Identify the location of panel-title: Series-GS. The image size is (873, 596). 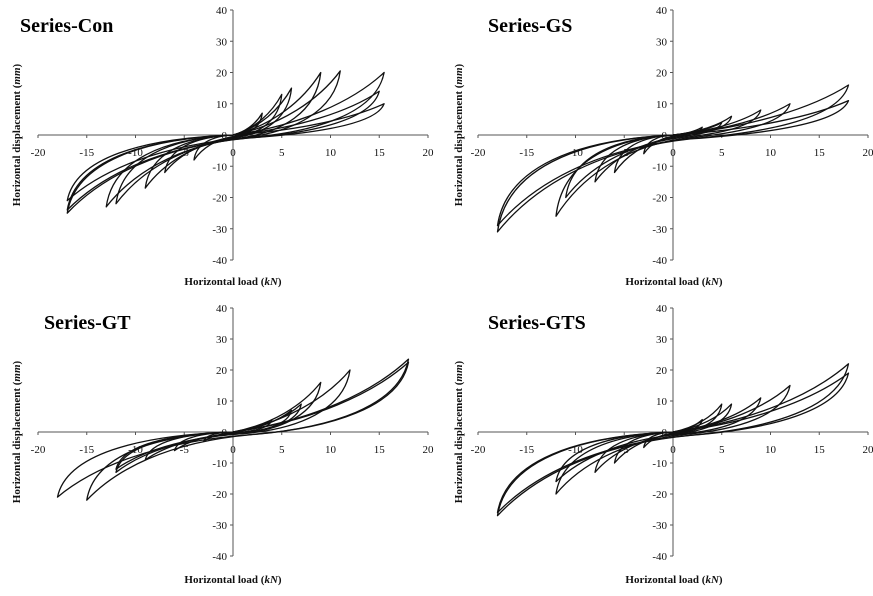
(530, 26).